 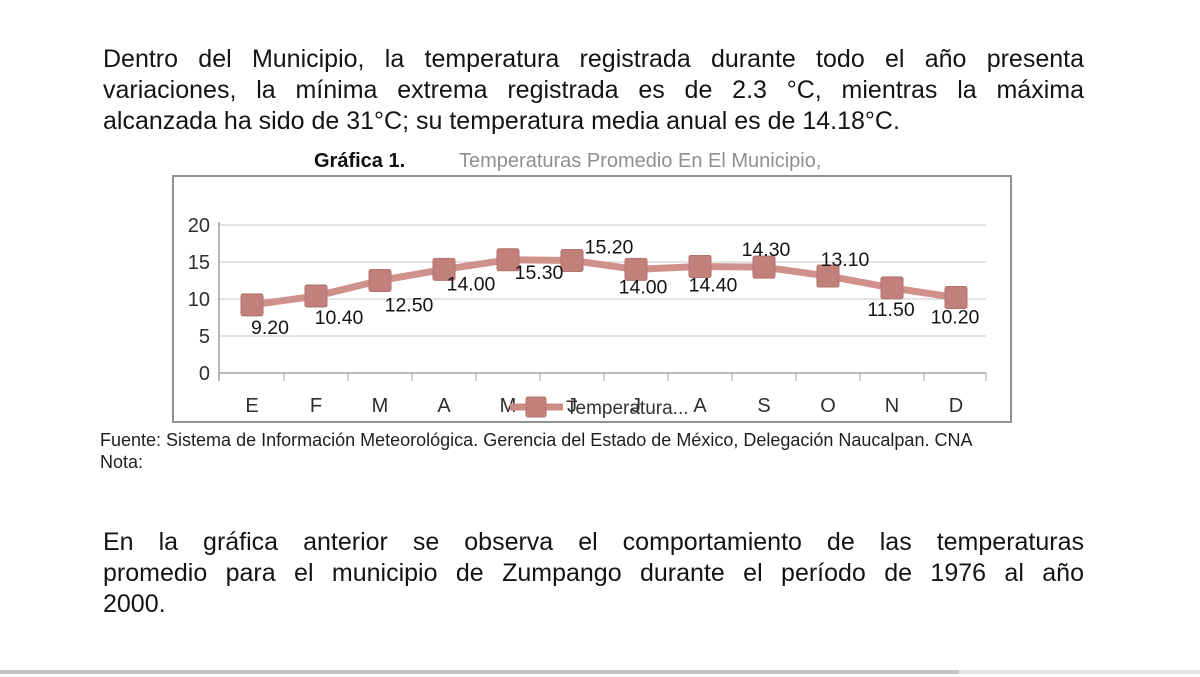 What do you see at coordinates (409, 306) in the screenshot?
I see `data-label: 12.50` at bounding box center [409, 306].